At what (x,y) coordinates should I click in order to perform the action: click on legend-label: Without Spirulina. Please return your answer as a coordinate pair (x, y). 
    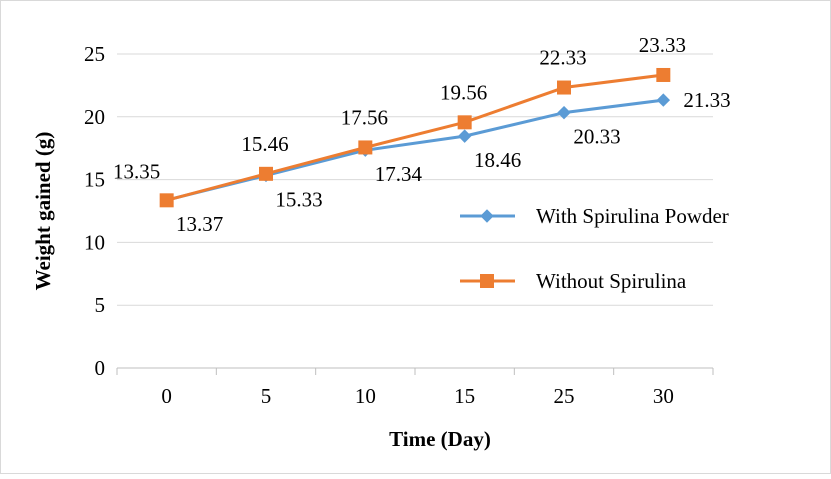
    Looking at the image, I should click on (611, 281).